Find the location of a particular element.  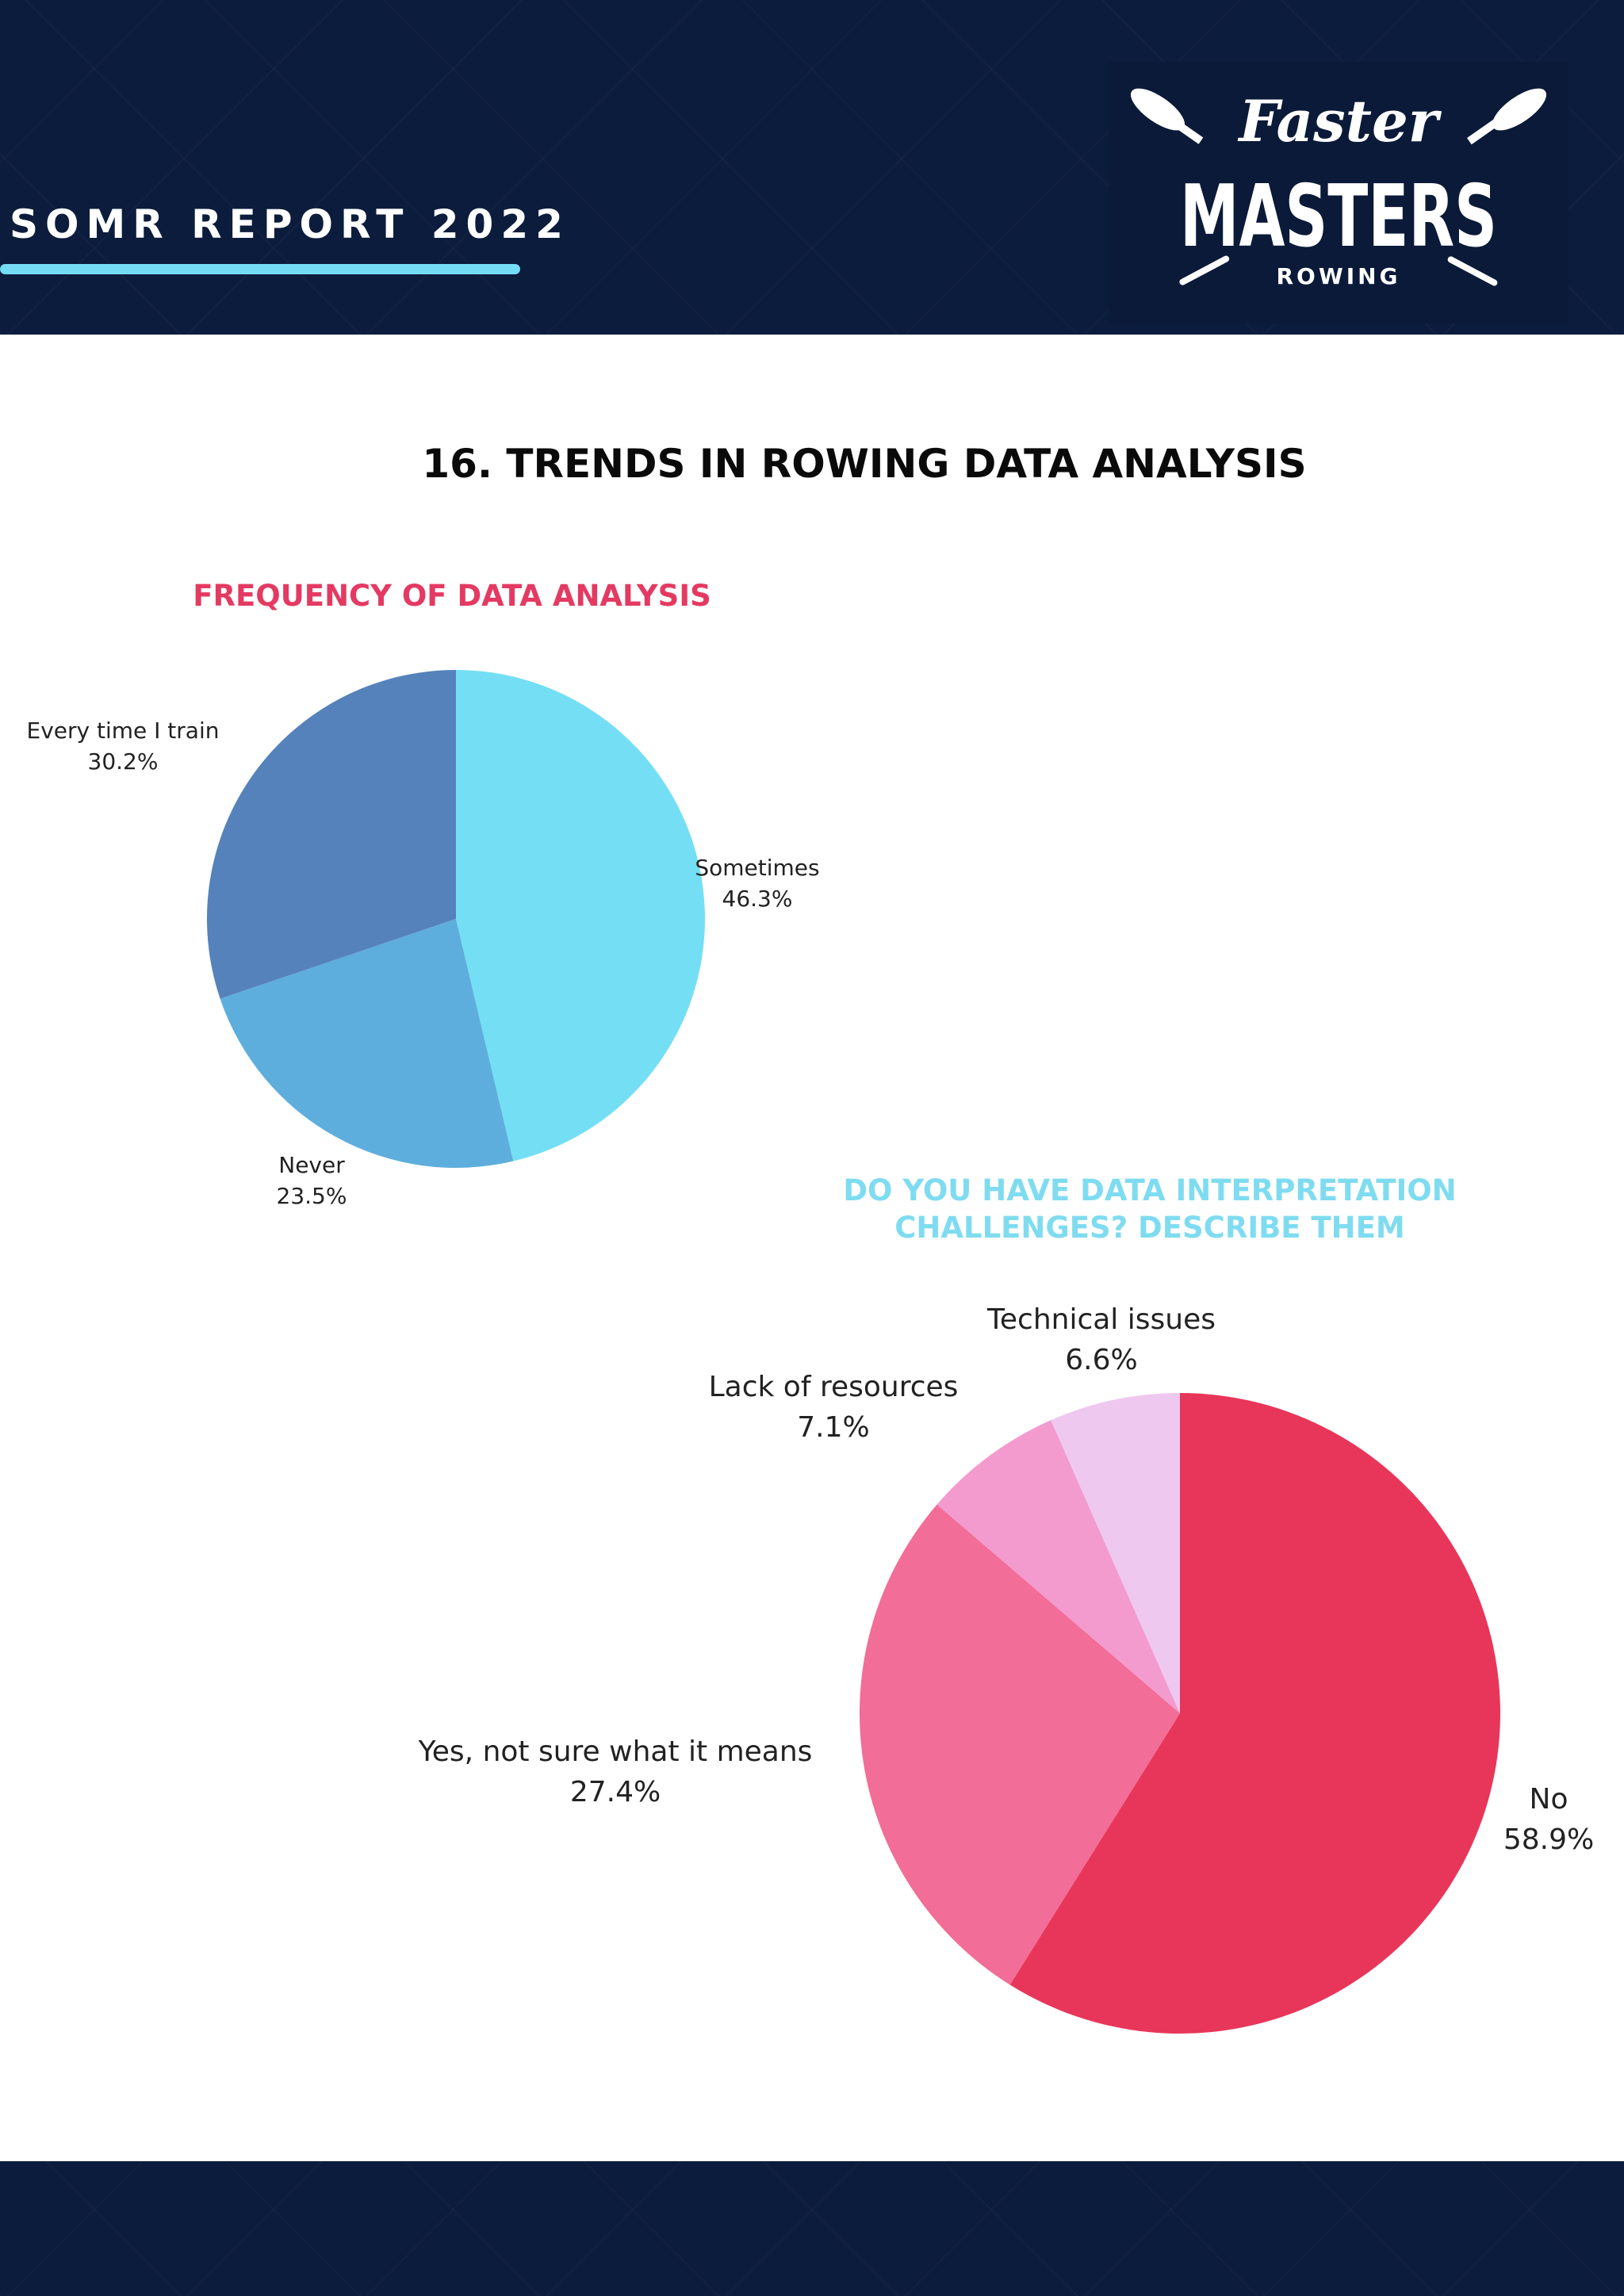

header-banner: SOMR REPORT 2022 Faster MASTERS ROWING is located at coordinates (812, 168).